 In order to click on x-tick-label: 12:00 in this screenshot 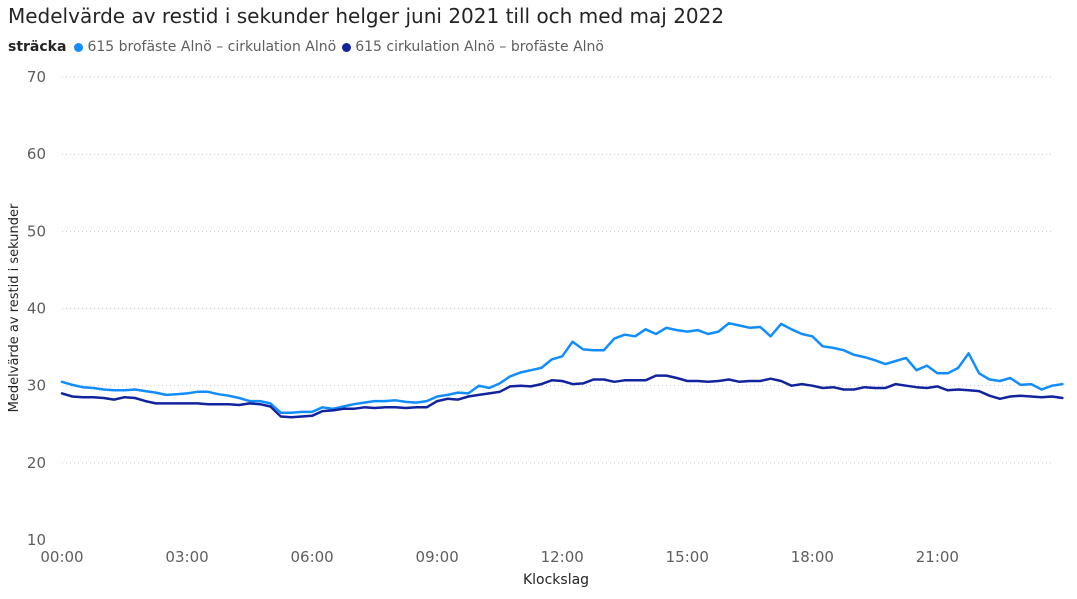, I will do `click(562, 557)`.